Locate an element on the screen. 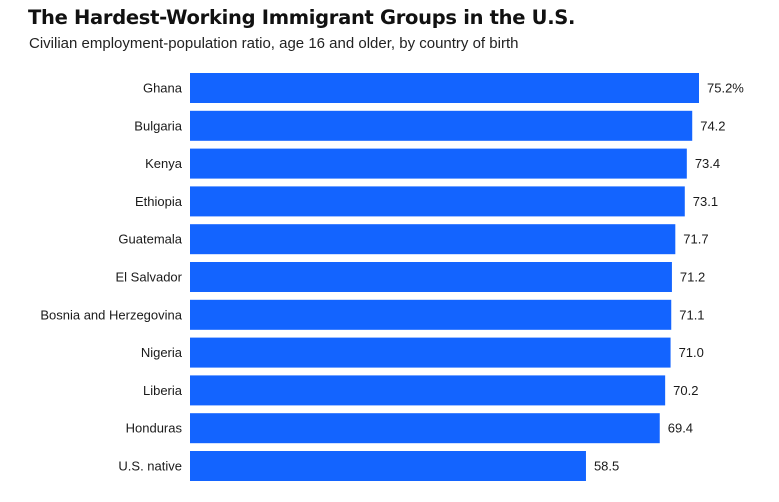 Image resolution: width=779 pixels, height=502 pixels. category-label: Guatemala is located at coordinates (150, 239).